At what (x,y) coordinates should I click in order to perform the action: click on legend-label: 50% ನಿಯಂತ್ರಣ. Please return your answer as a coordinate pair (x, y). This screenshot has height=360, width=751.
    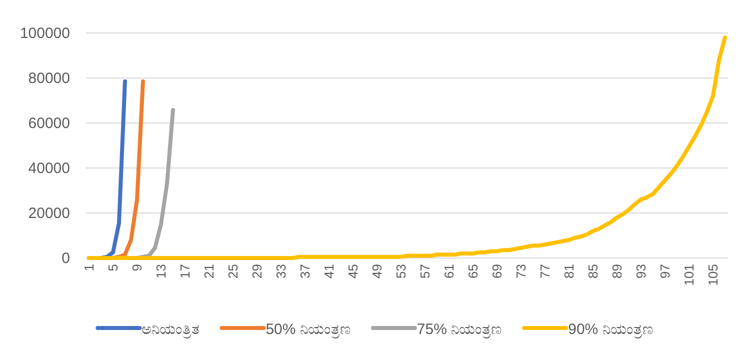
    Looking at the image, I should click on (308, 329).